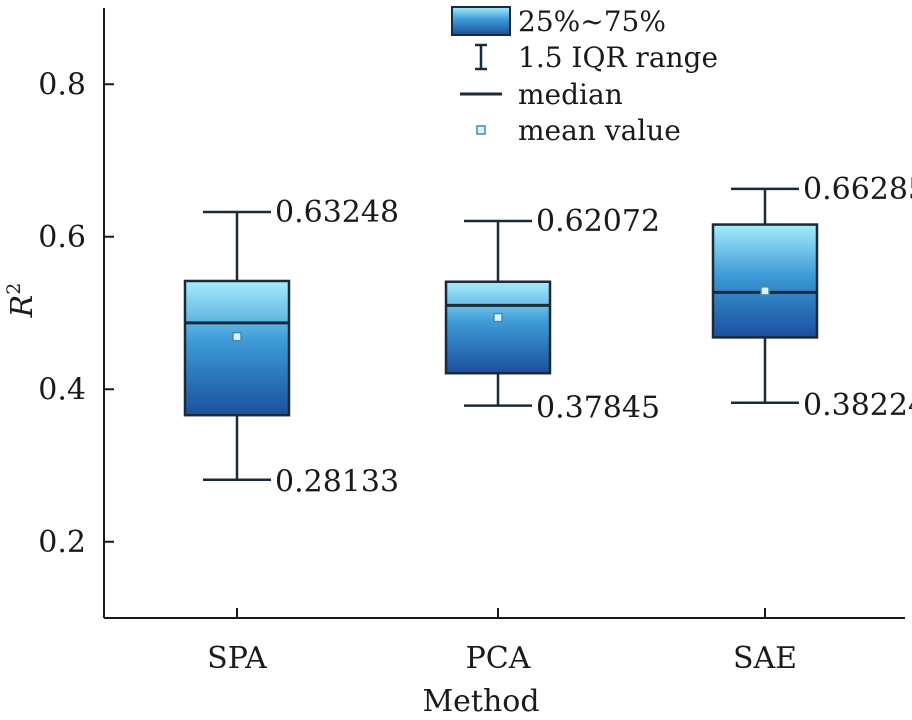 The image size is (912, 720). What do you see at coordinates (337, 482) in the screenshot?
I see `whisker-low-label: 0.28133` at bounding box center [337, 482].